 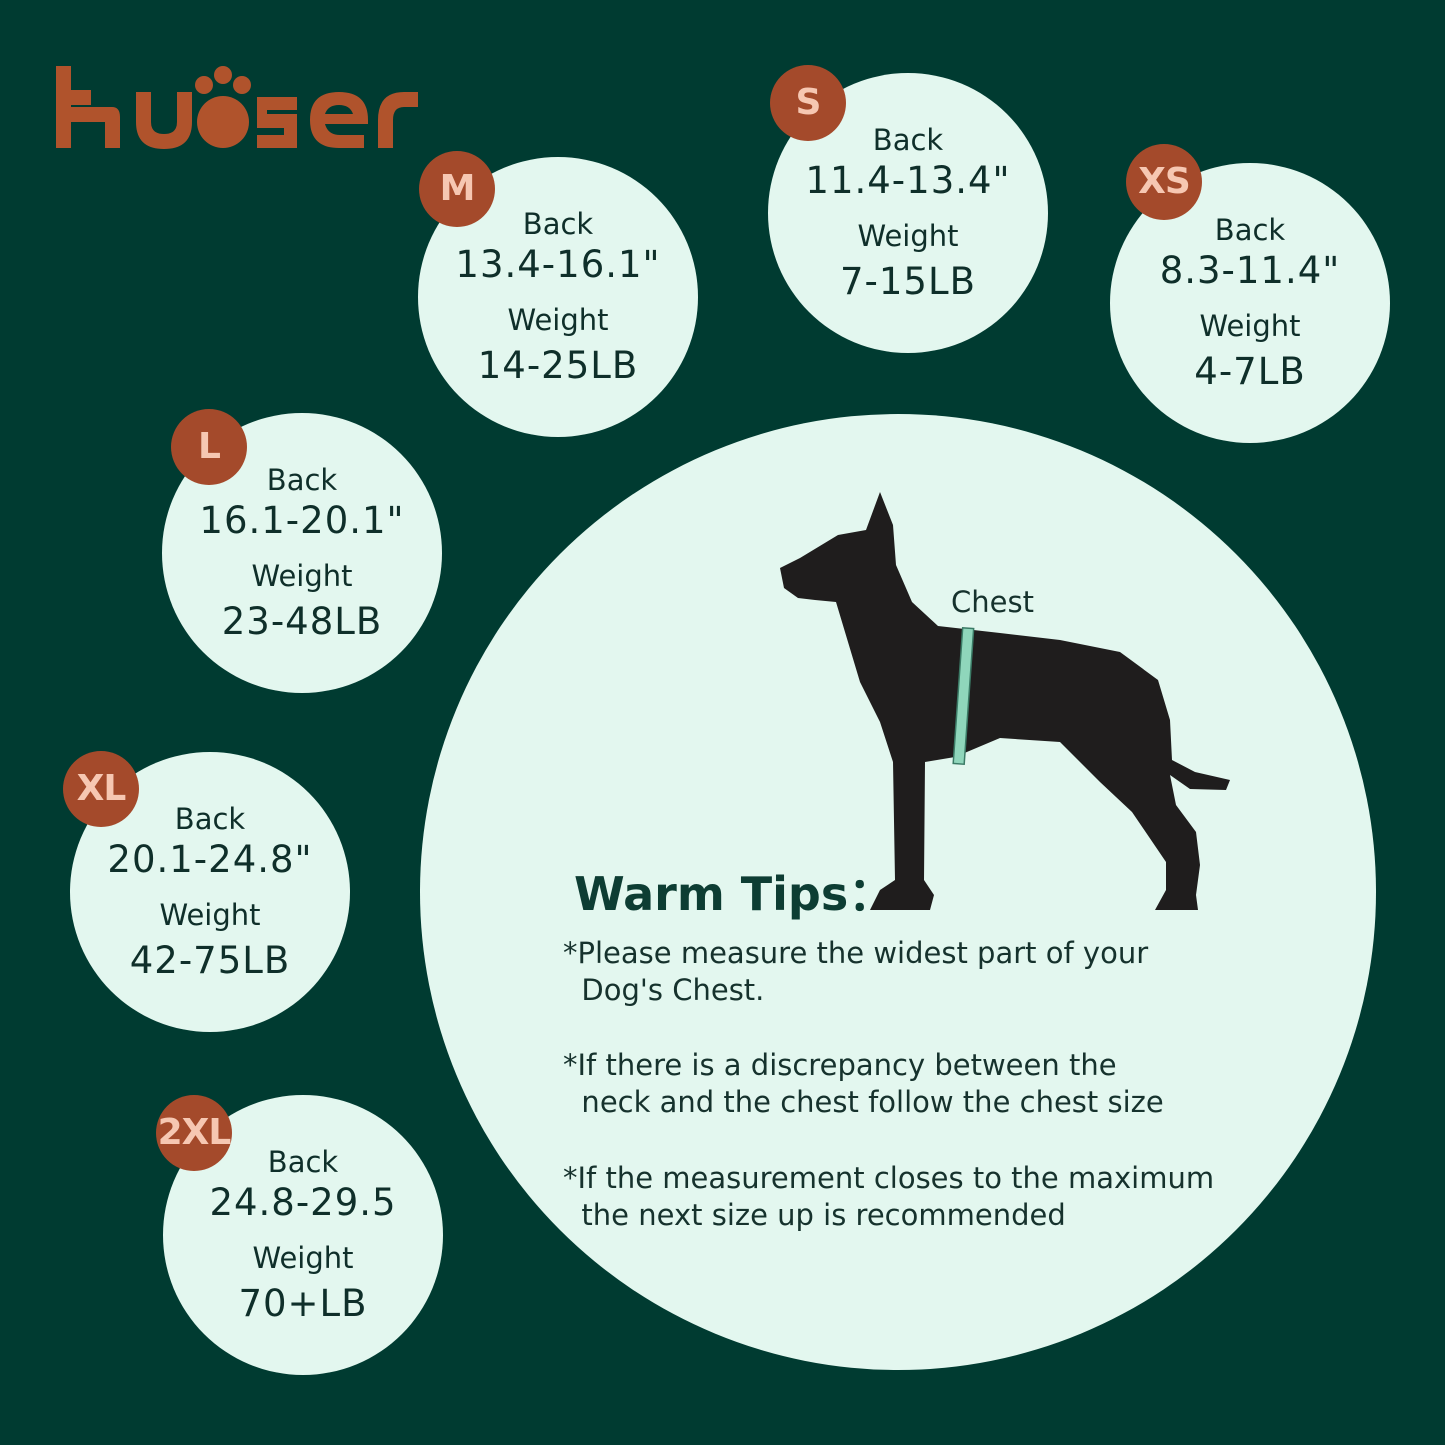 What do you see at coordinates (1164, 182) in the screenshot?
I see `size-badge-xs: XS` at bounding box center [1164, 182].